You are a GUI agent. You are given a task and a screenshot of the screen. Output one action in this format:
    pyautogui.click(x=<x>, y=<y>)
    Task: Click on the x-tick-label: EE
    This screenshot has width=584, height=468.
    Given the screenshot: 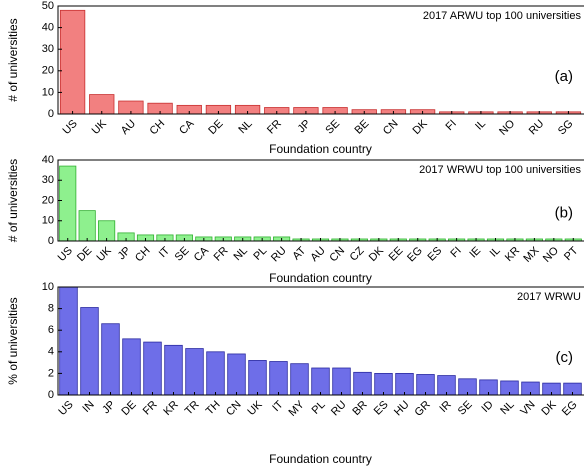 What is the action you would take?
    pyautogui.click(x=396, y=254)
    